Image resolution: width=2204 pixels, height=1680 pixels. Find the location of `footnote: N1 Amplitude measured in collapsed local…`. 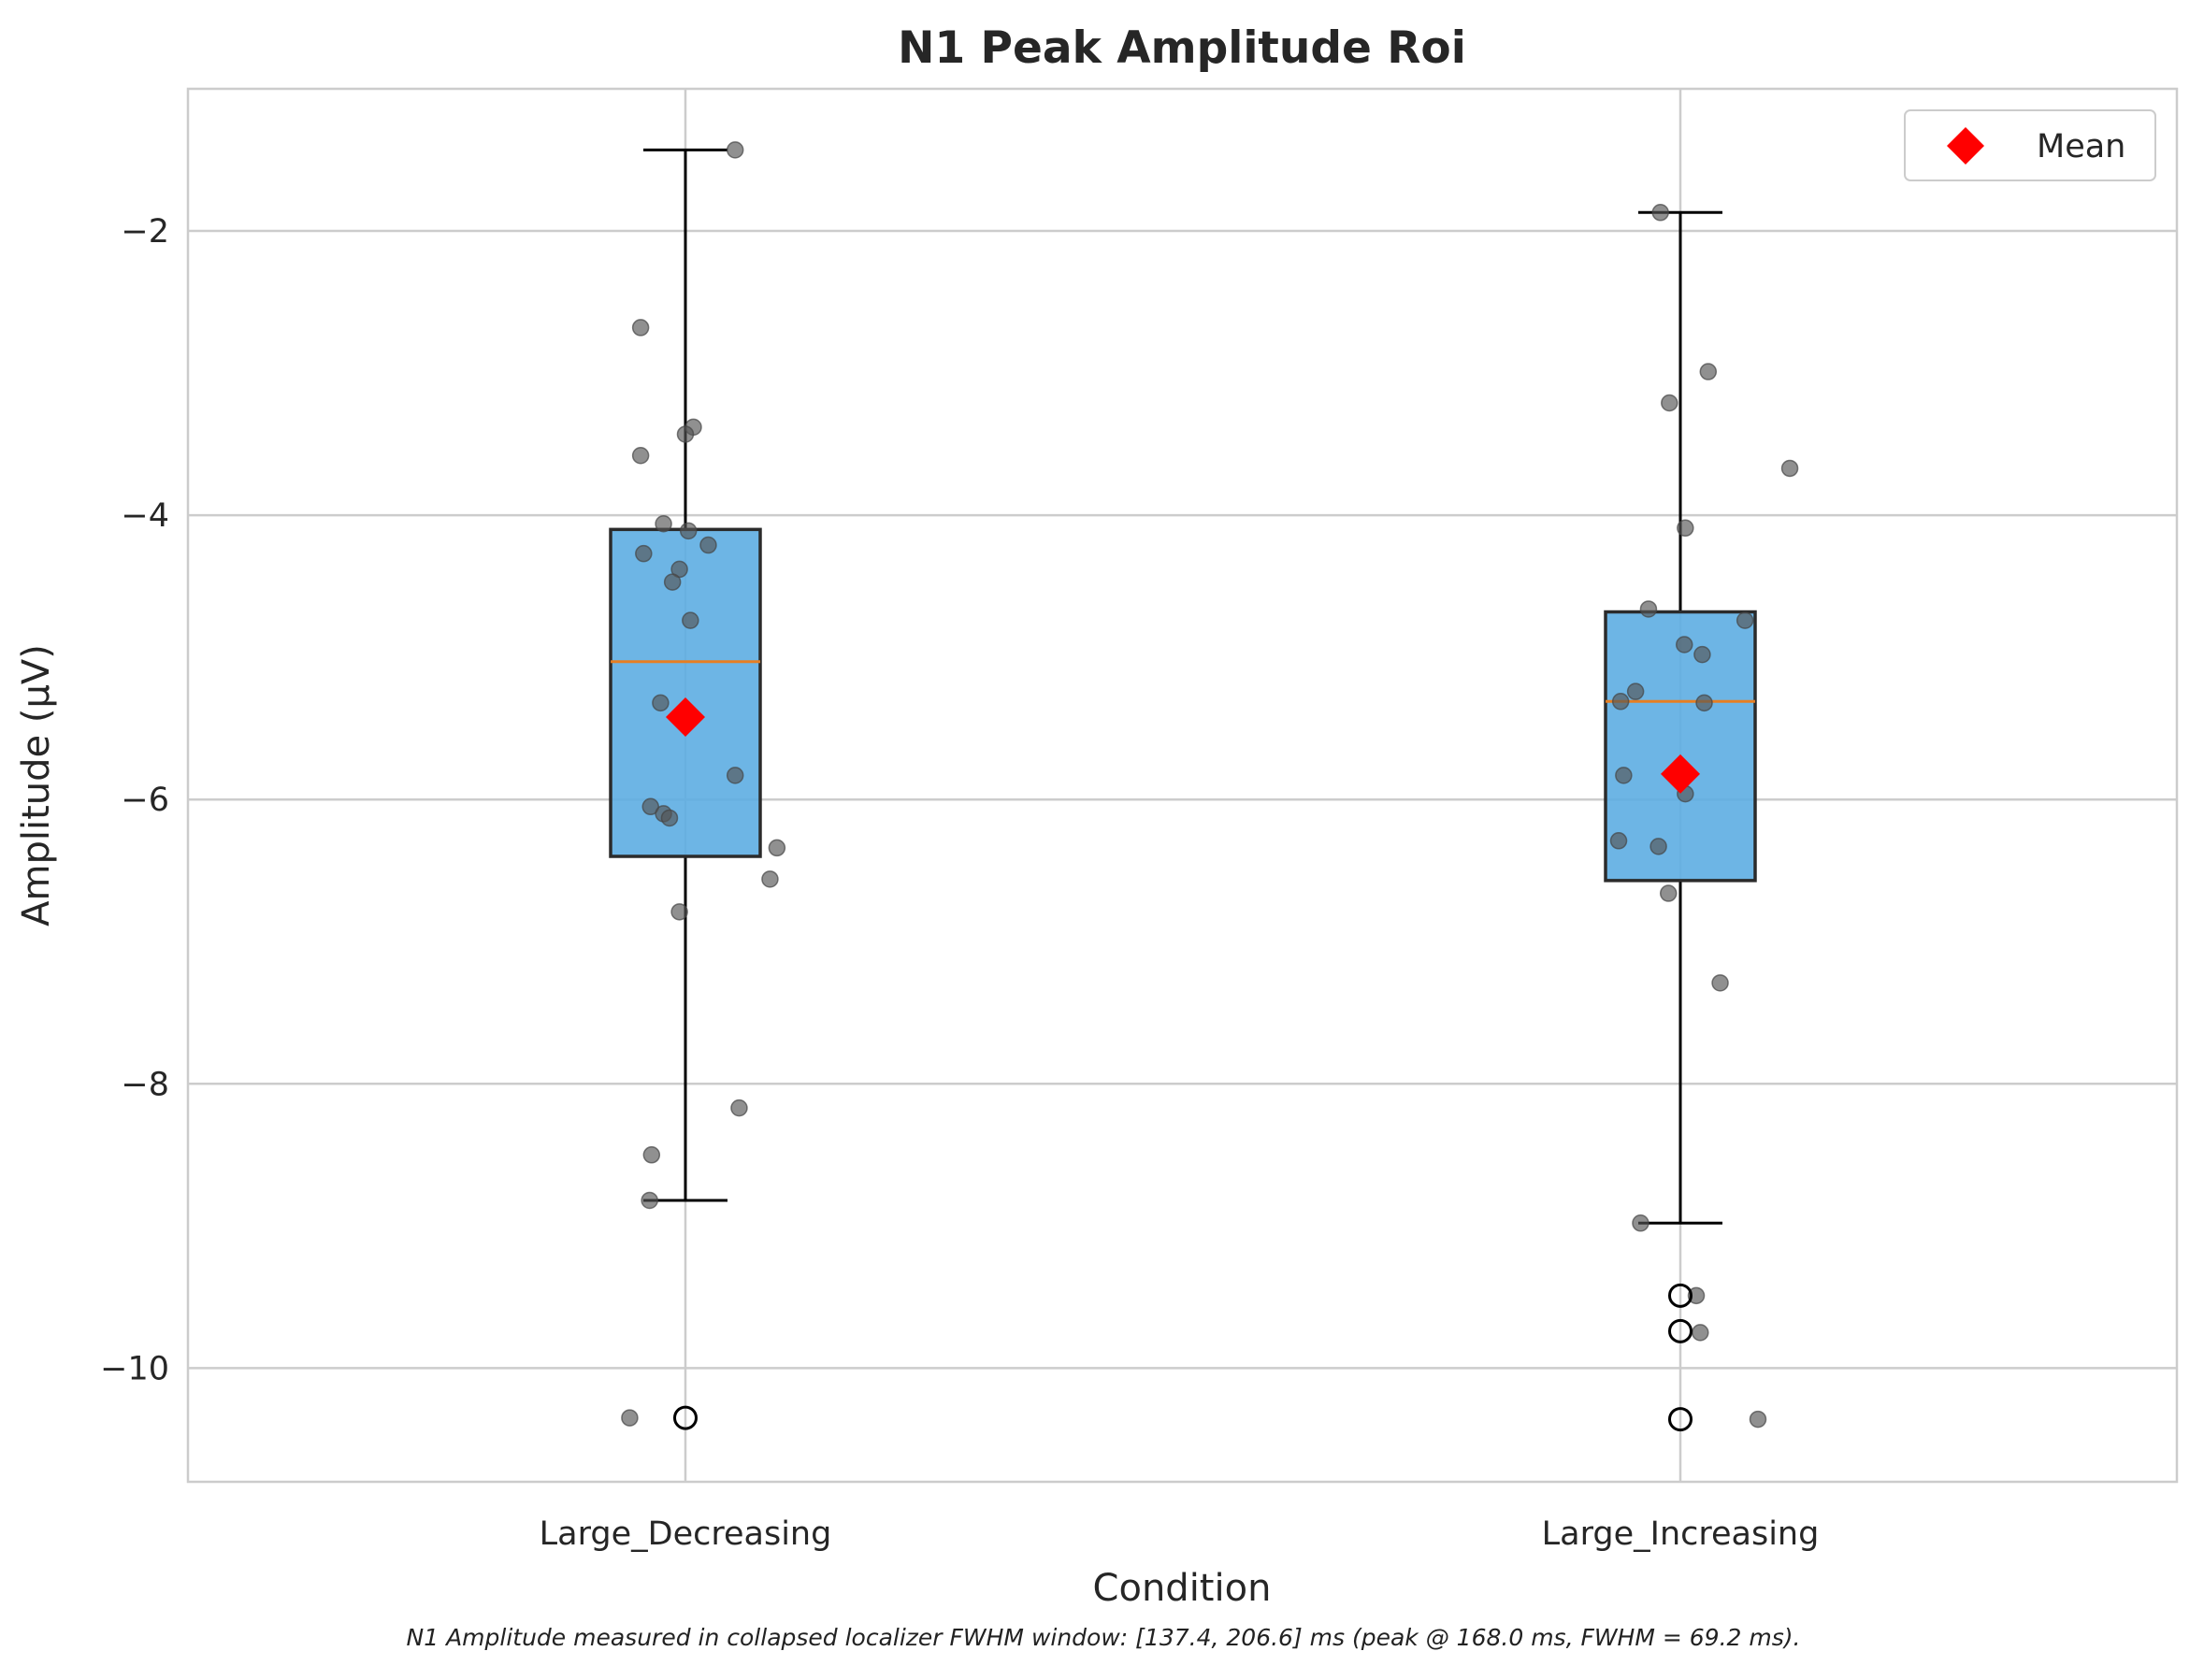

footnote: N1 Amplitude measured in collapsed local… is located at coordinates (1104, 1637).